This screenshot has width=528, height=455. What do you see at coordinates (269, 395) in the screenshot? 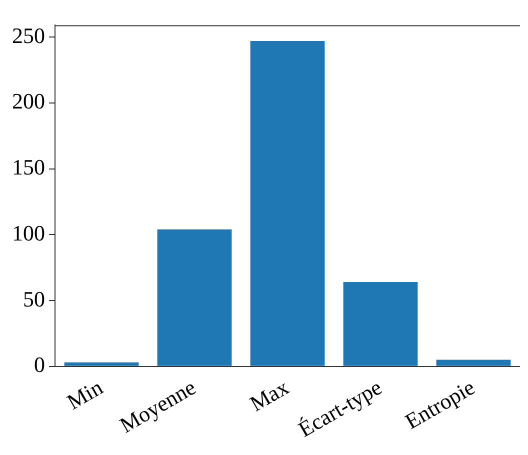
I see `x-tick-label: Max` at bounding box center [269, 395].